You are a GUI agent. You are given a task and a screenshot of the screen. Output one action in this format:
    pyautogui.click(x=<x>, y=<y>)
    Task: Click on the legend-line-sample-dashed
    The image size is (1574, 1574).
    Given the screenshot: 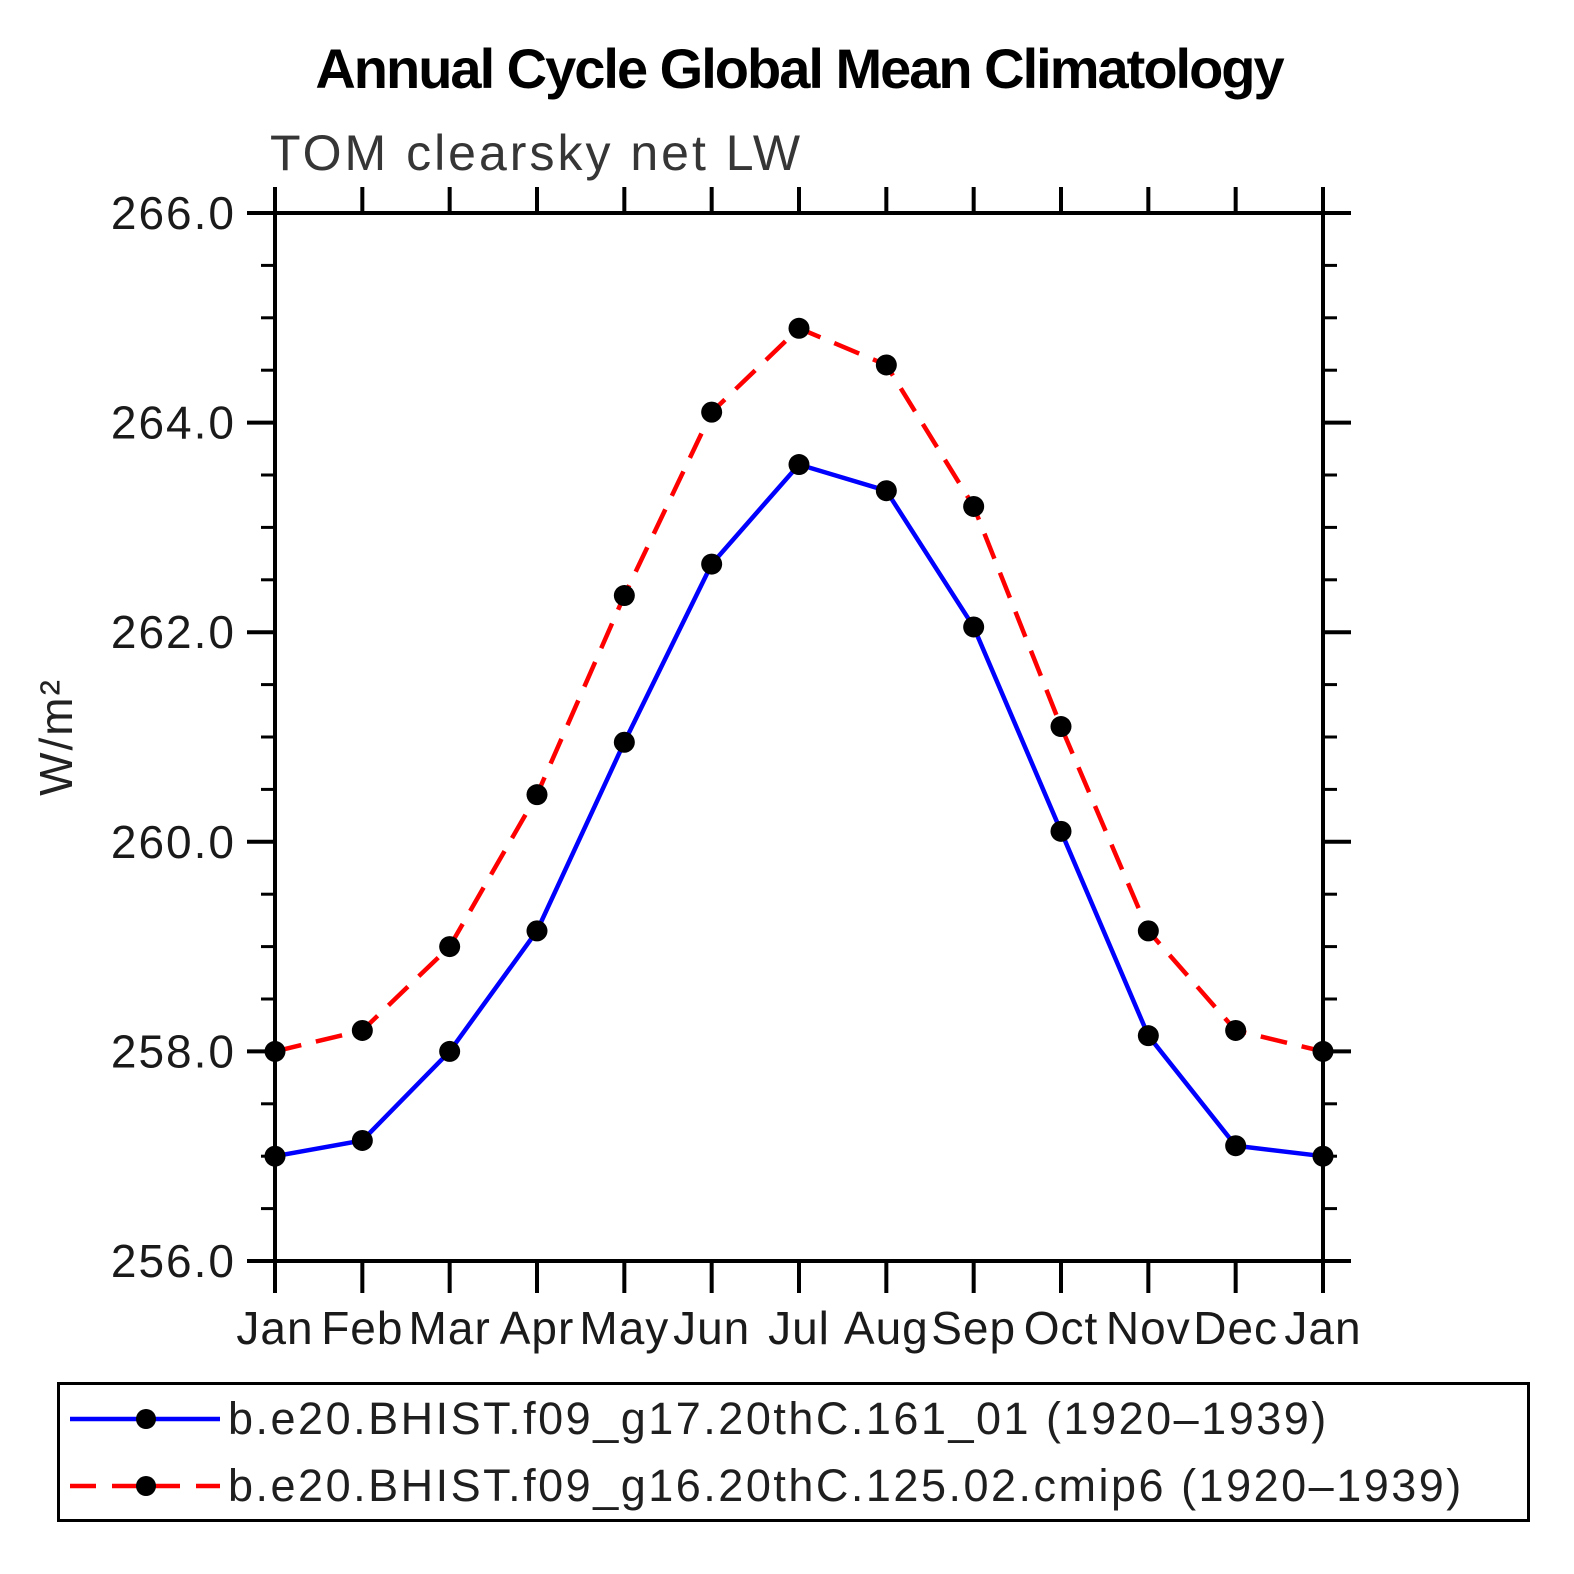 What is the action you would take?
    pyautogui.click(x=145, y=1485)
    